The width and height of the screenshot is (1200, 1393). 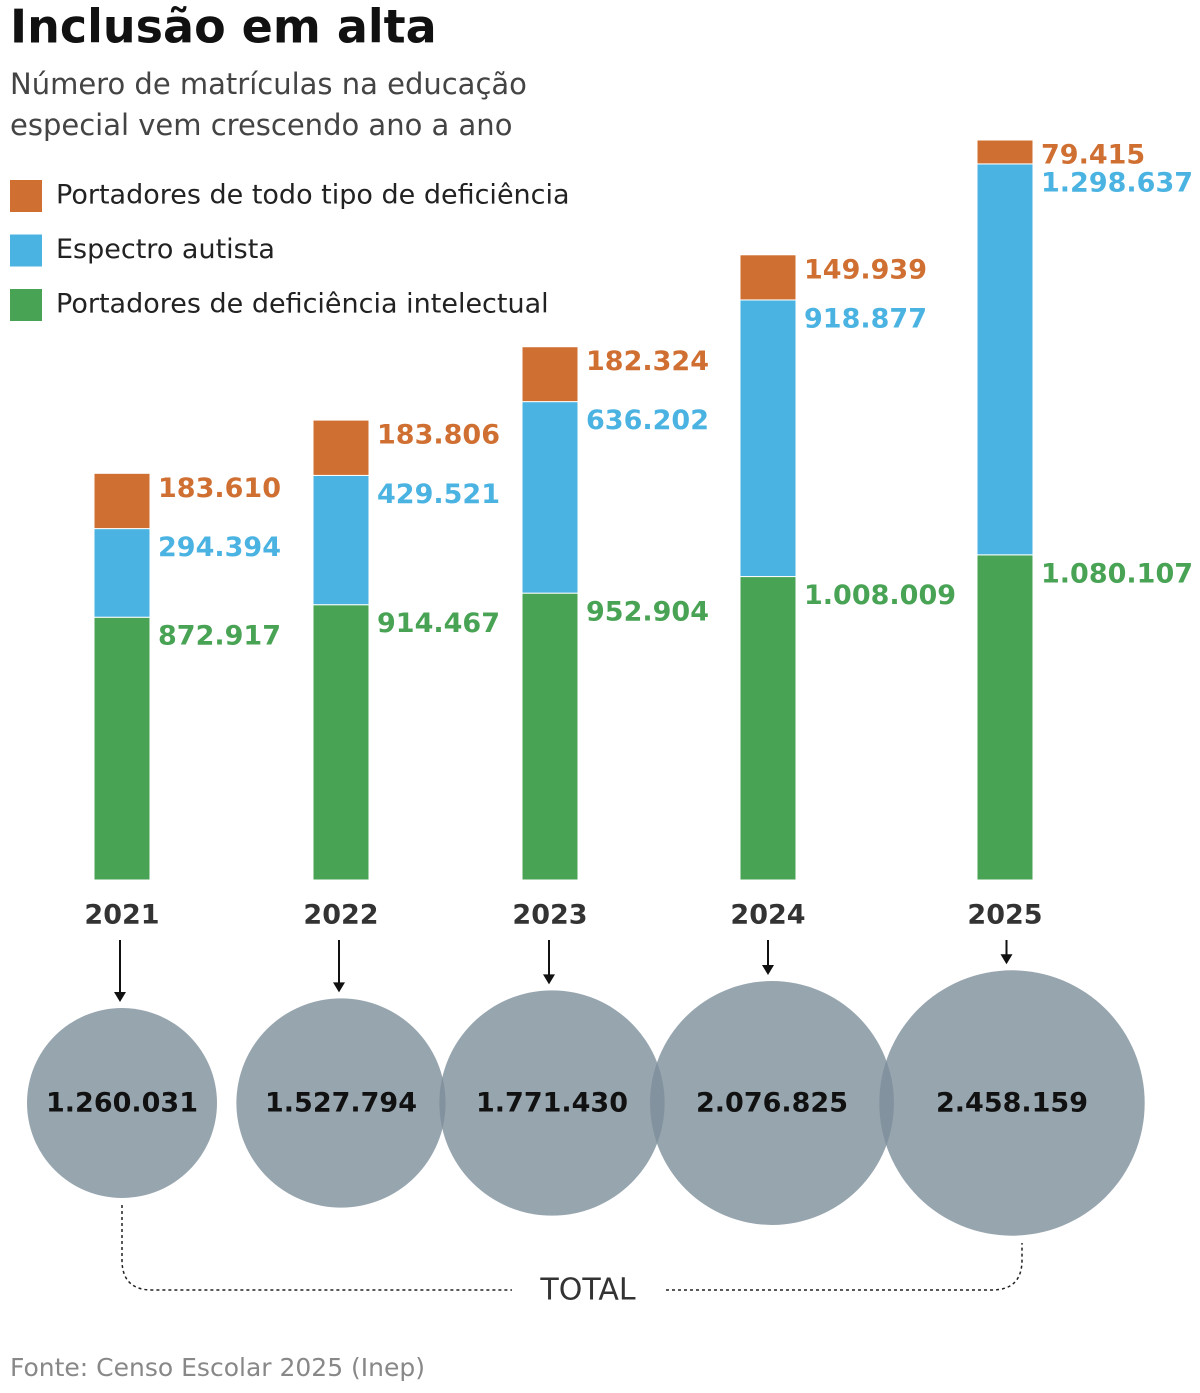 What do you see at coordinates (767, 915) in the screenshot?
I see `x-tick-label: 2024` at bounding box center [767, 915].